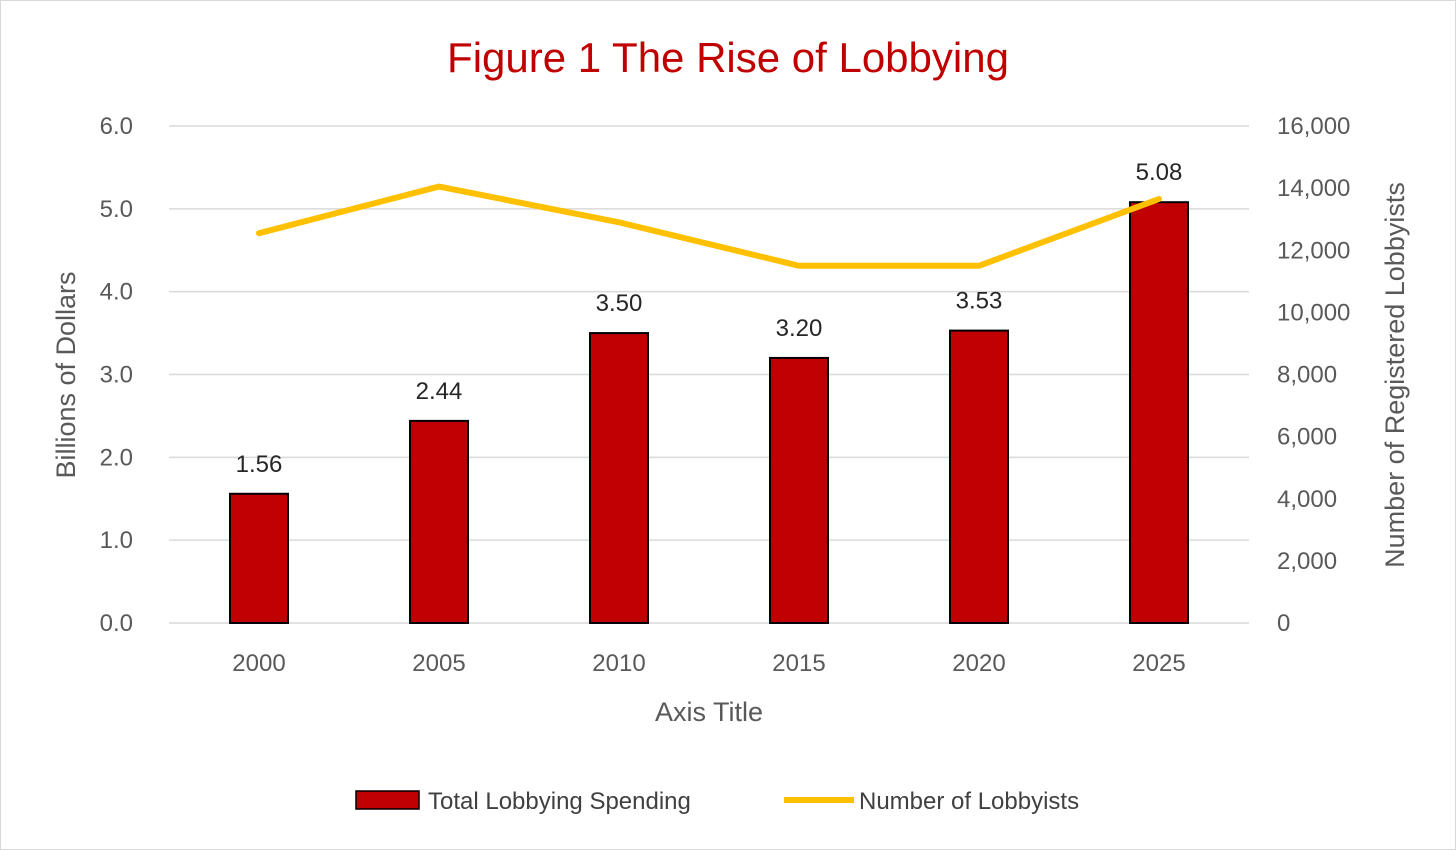 Image resolution: width=1456 pixels, height=850 pixels. Describe the element at coordinates (1307, 499) in the screenshot. I see `y2-tick-label: 4,000` at that location.